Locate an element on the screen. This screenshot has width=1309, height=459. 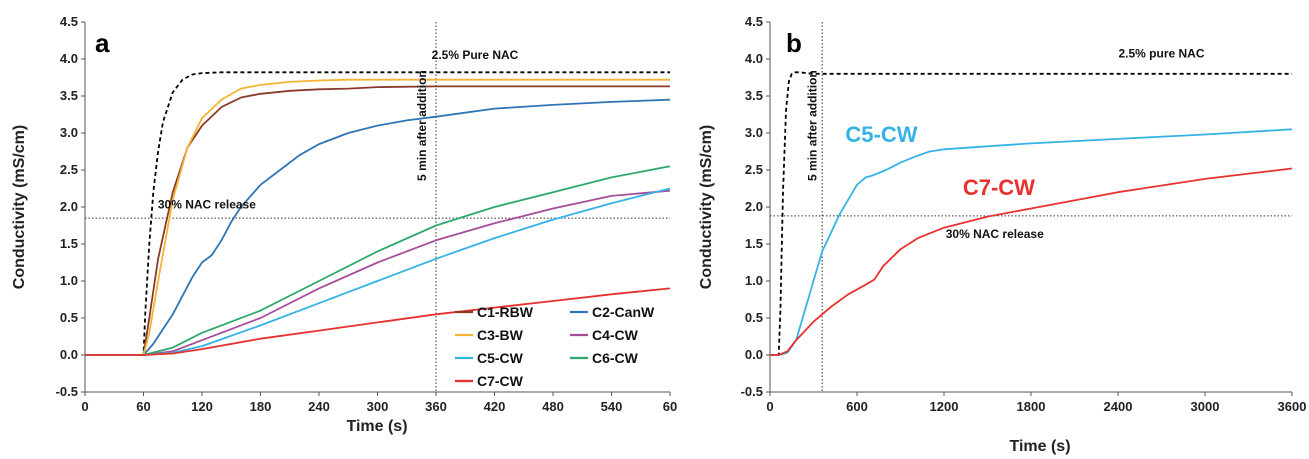
x-tick-label: 480 is located at coordinates (553, 406).